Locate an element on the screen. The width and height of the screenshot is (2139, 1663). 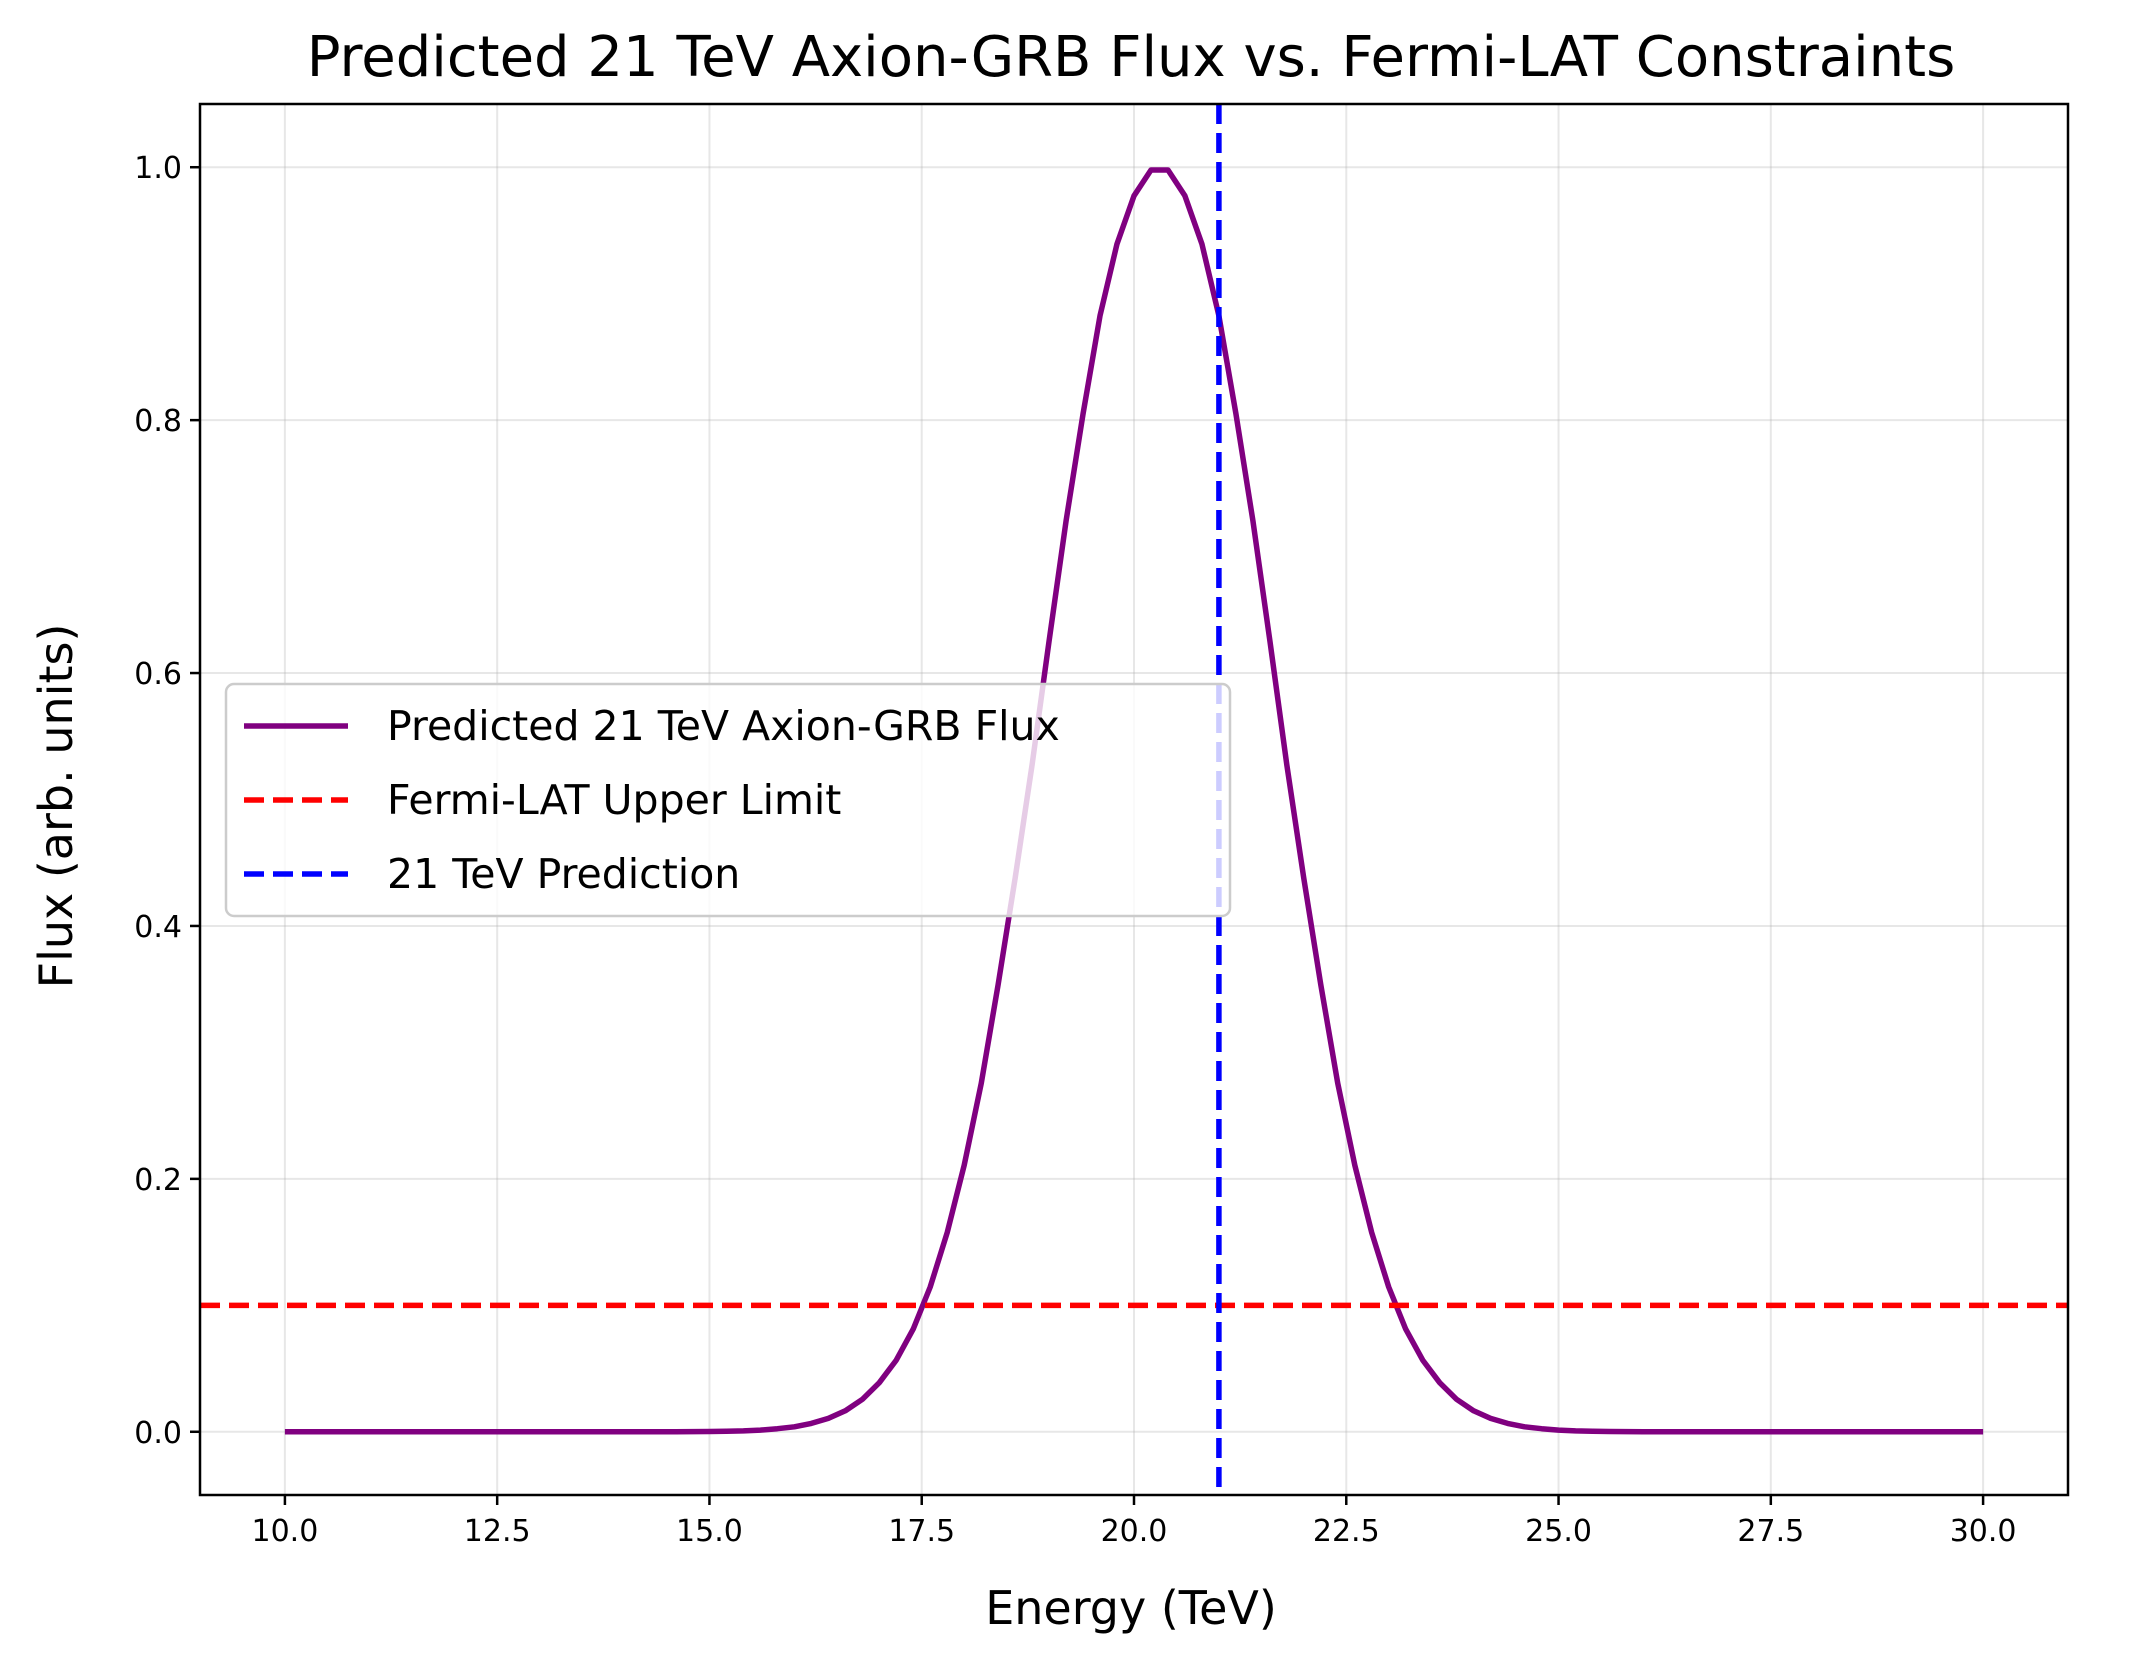
legend-item: Fermi-LAT Upper Limit is located at coordinates (542, 800).